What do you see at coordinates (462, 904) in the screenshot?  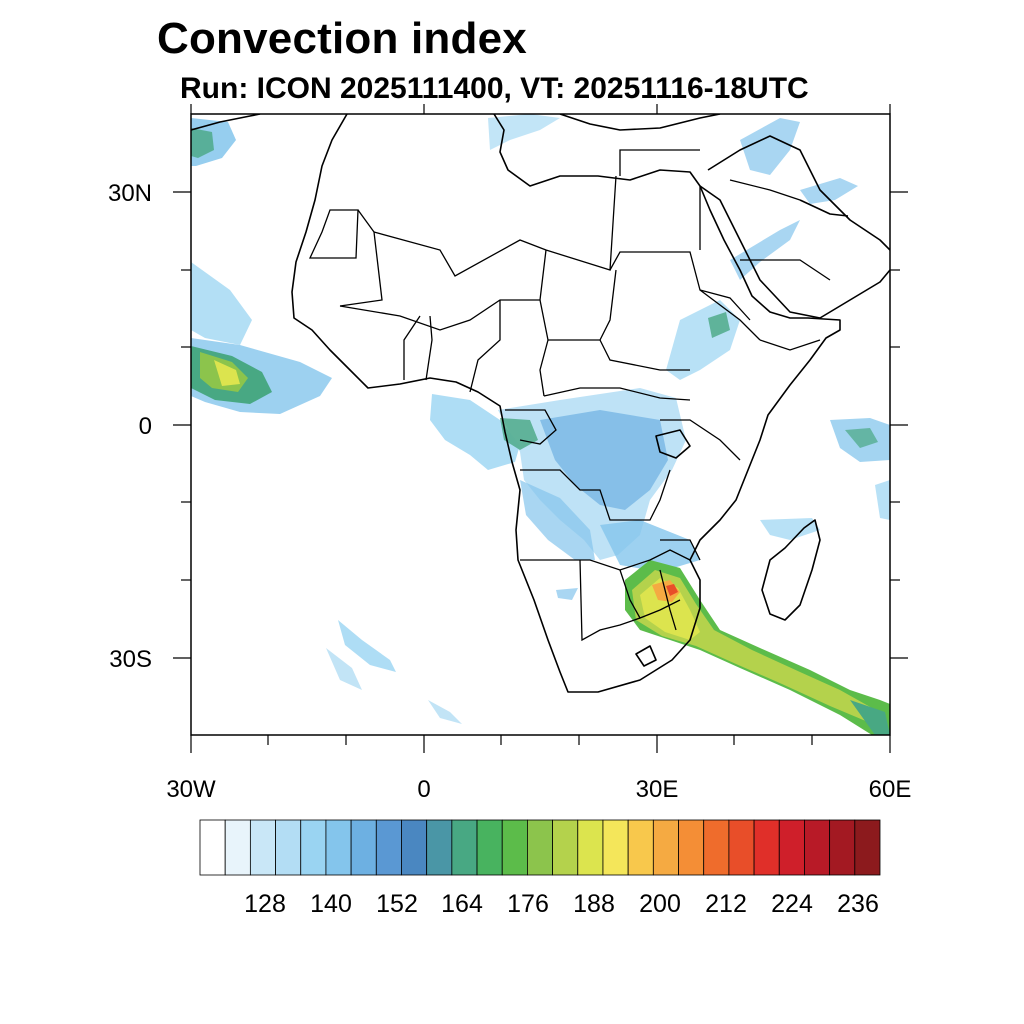 I see `colorbar-label: 164` at bounding box center [462, 904].